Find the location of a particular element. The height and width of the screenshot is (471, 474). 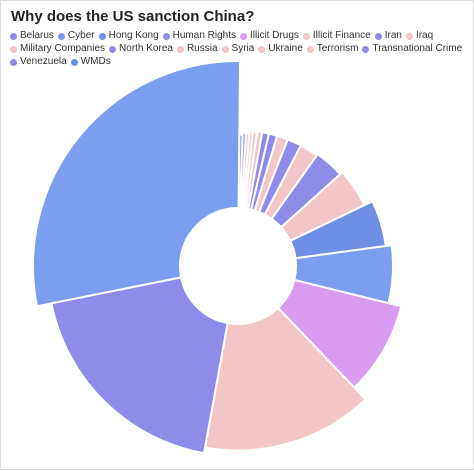

legend-item-human-rights: Human Rights is located at coordinates (199, 36).